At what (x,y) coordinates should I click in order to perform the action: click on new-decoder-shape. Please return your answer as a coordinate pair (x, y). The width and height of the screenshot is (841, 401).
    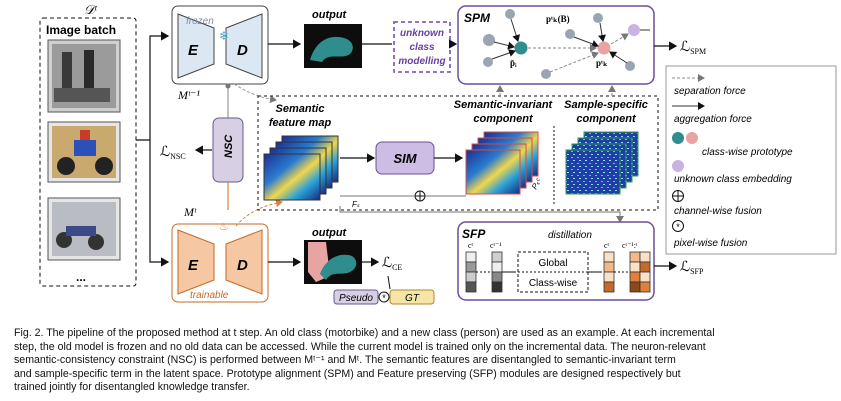
    Looking at the image, I should click on (244, 262).